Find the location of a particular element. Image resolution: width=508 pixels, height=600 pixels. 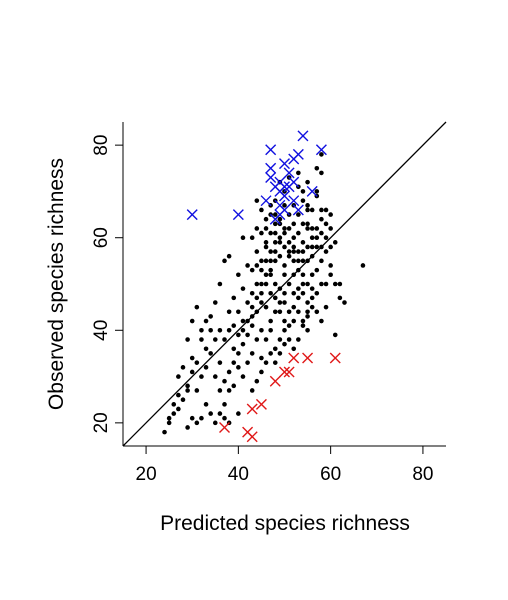

x-tick-label: 40 is located at coordinates (238, 474).